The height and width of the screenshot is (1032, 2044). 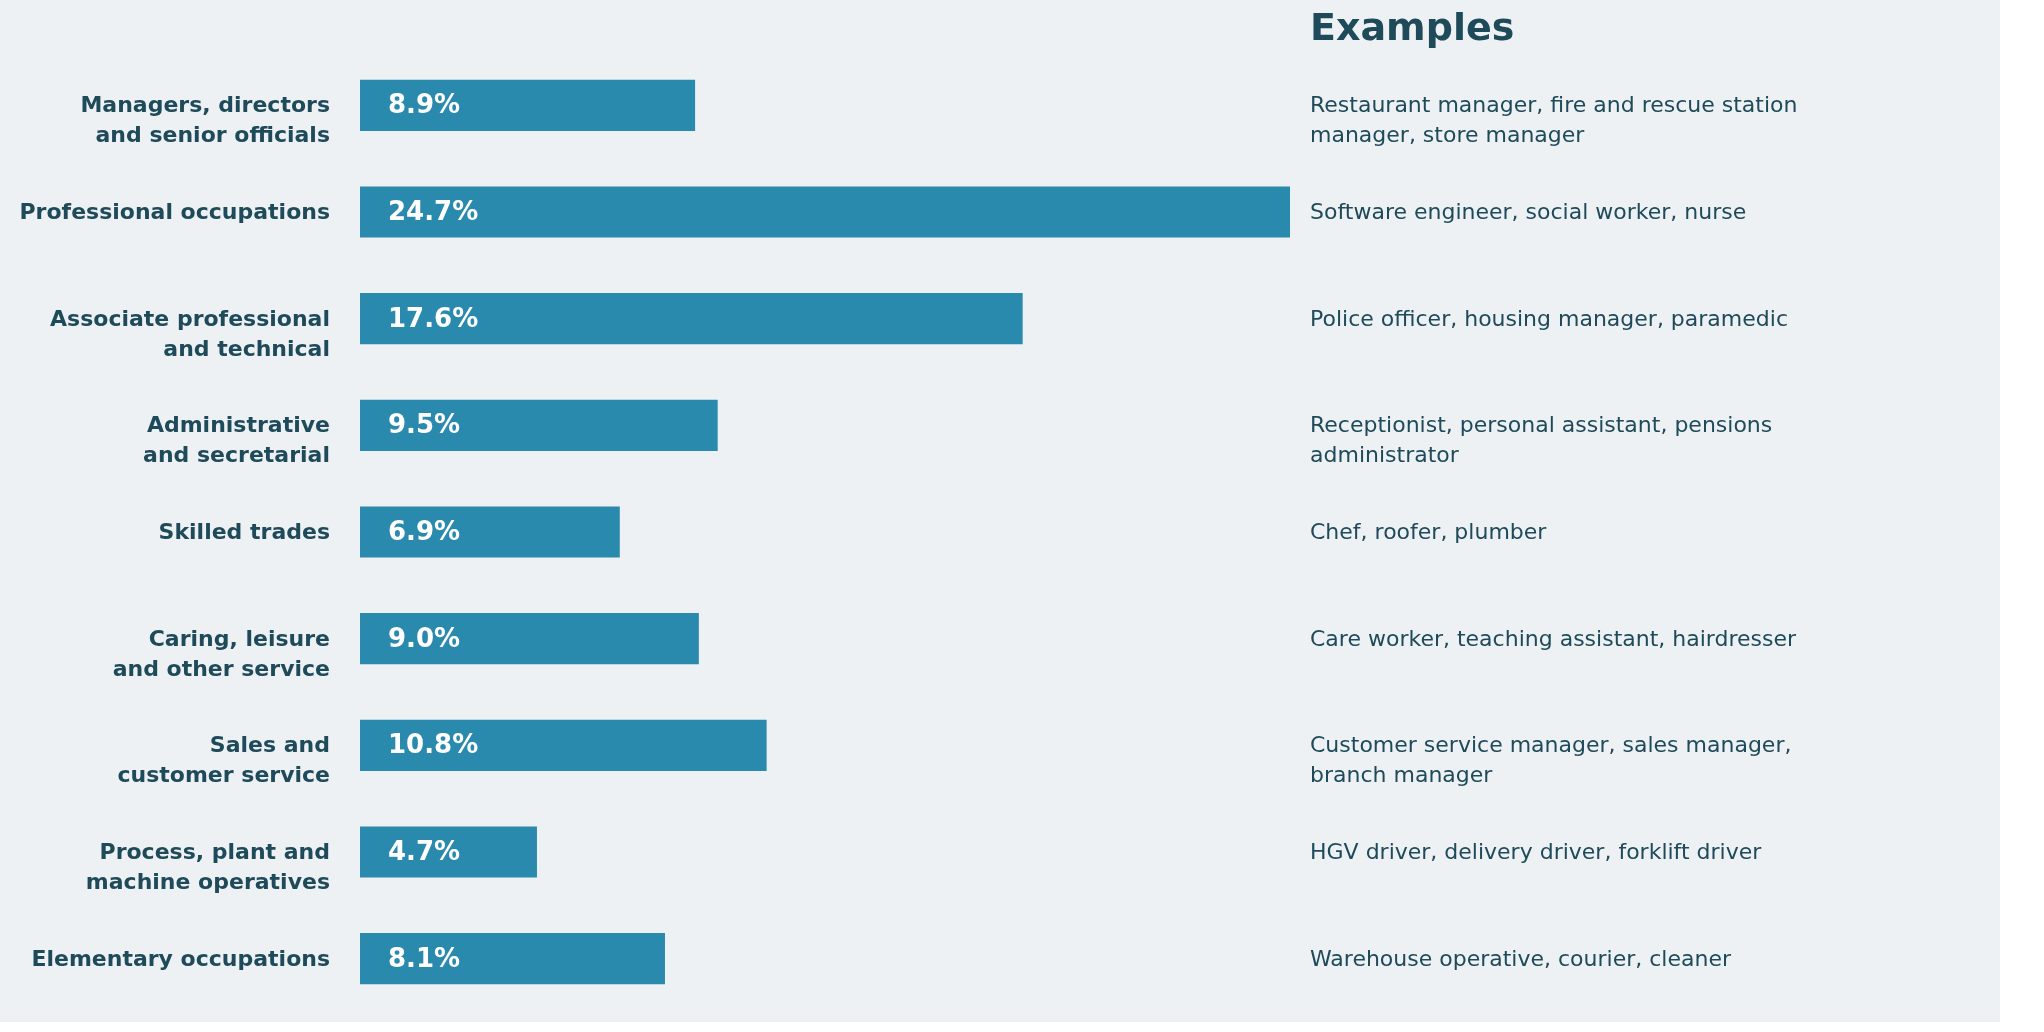 What do you see at coordinates (180, 958) in the screenshot?
I see `y-tick-label: Elementary occupations` at bounding box center [180, 958].